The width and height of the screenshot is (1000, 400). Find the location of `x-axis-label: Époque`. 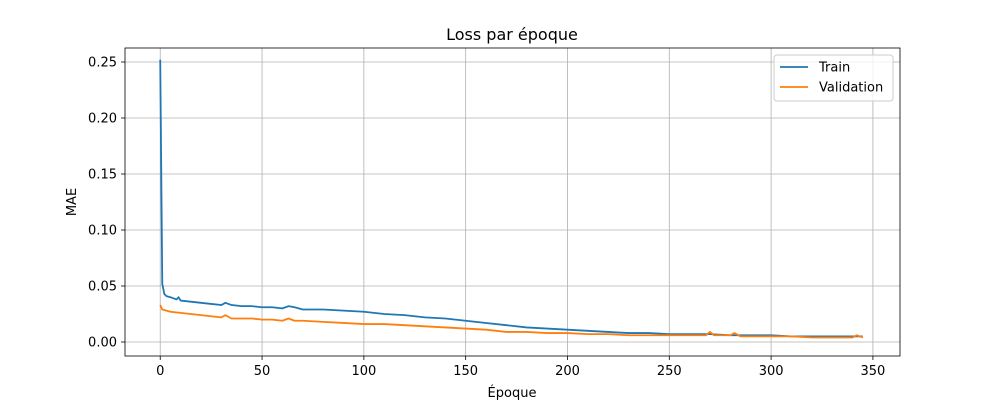

x-axis-label: Époque is located at coordinates (512, 392).